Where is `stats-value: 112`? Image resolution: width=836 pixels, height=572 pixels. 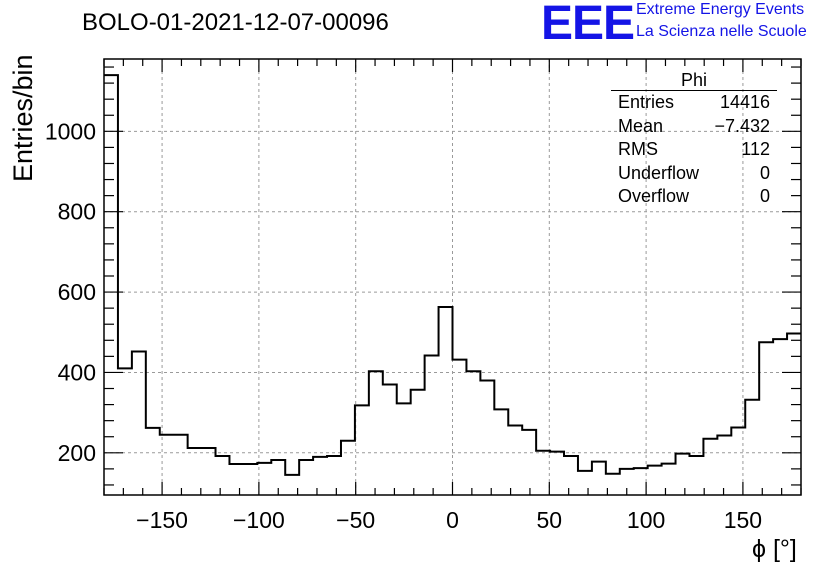
stats-value: 112 is located at coordinates (755, 149).